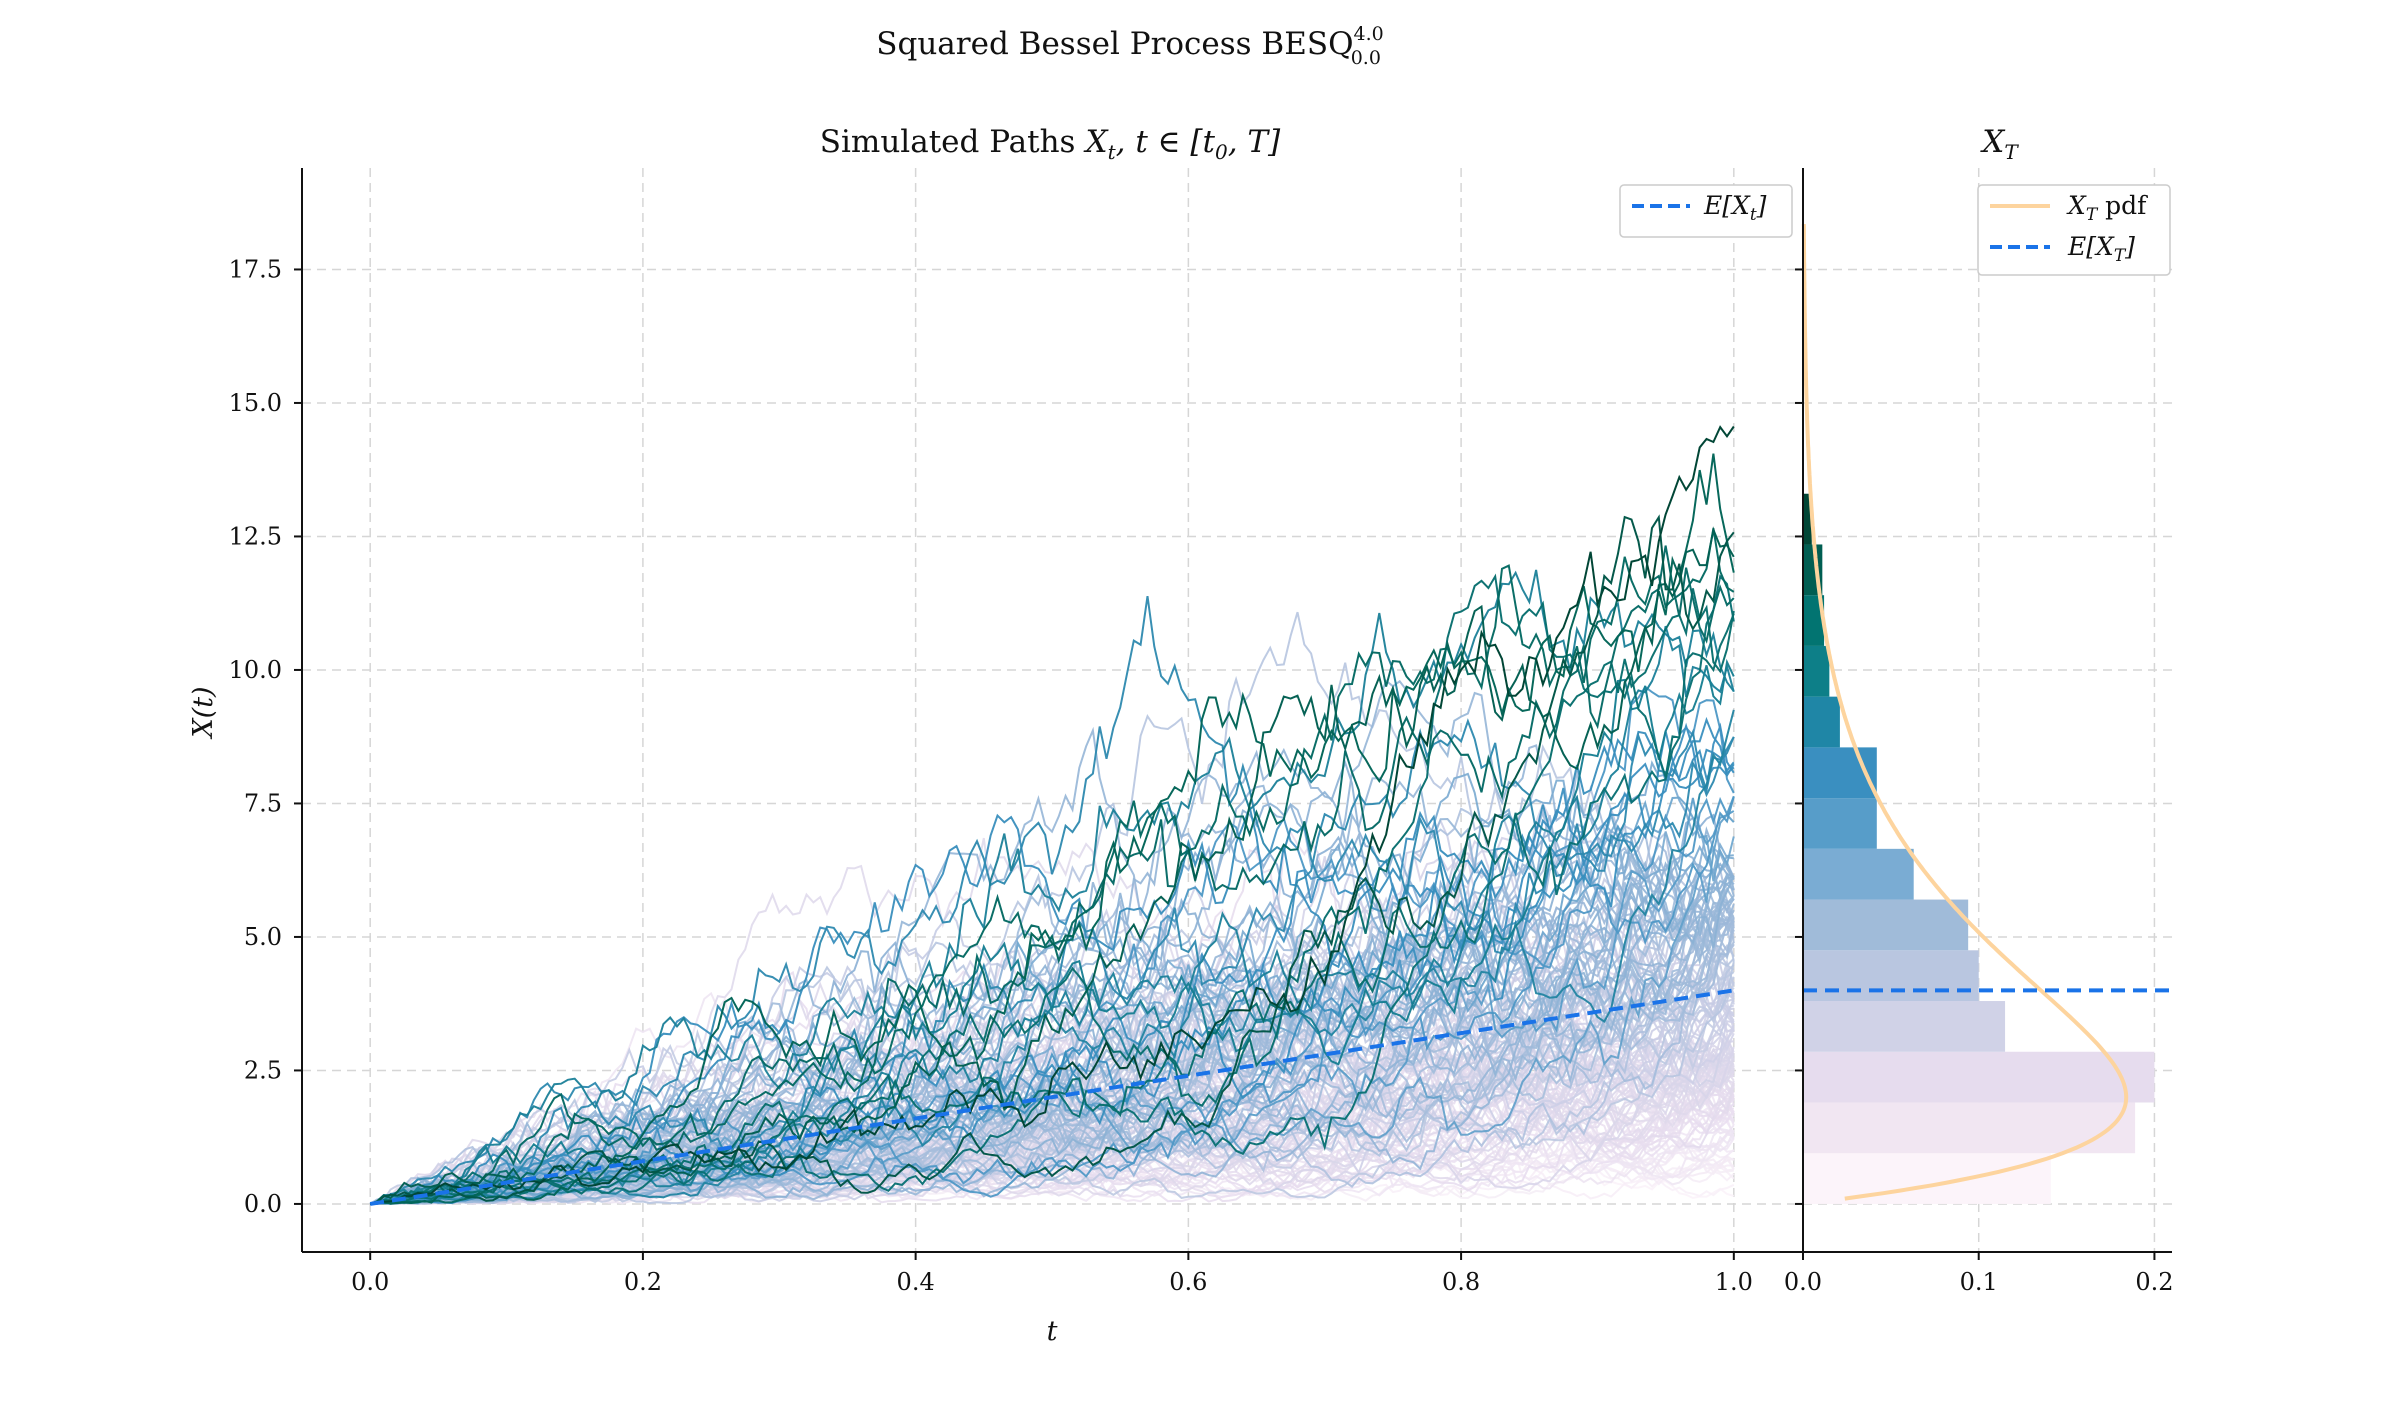  I want to click on paths-title-math-rest: , t ∈ [t, so click(1166, 142).